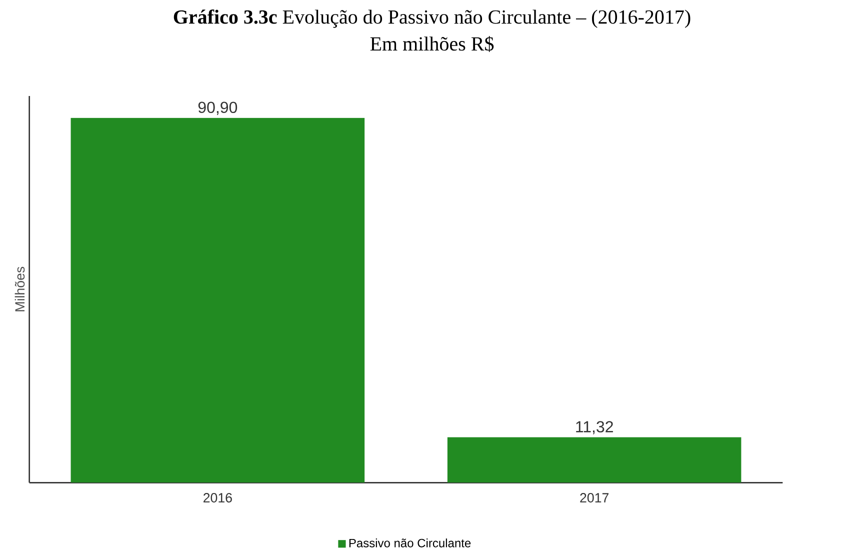 The width and height of the screenshot is (864, 556). Describe the element at coordinates (218, 108) in the screenshot. I see `data-label: 90,90` at that location.